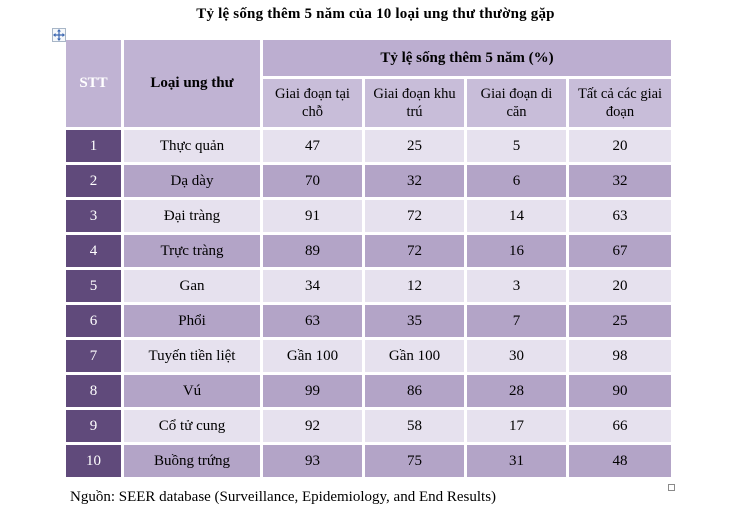 This screenshot has width=751, height=523. What do you see at coordinates (93, 461) in the screenshot?
I see `stt-cell: 10` at bounding box center [93, 461].